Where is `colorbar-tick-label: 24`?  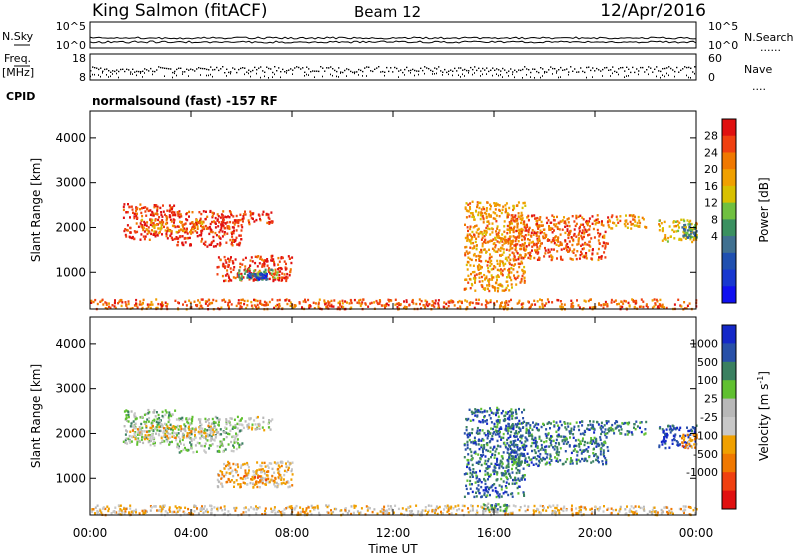
colorbar-tick-label: 24 is located at coordinates (711, 152).